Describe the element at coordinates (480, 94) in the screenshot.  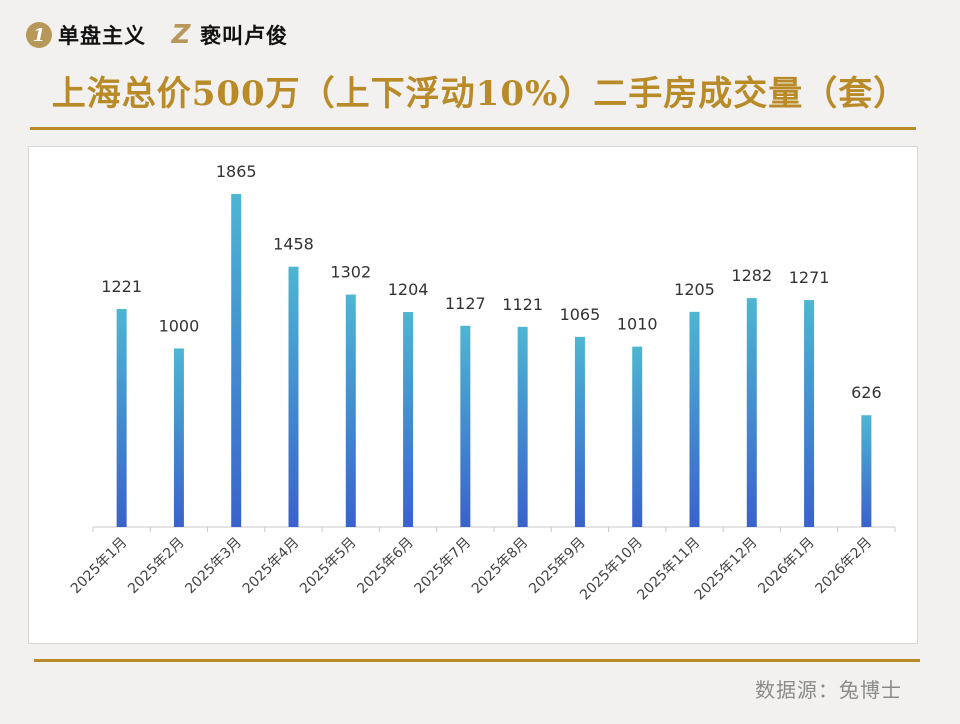
I see `chart-title: 上海总价500万（上下浮动10%）二手房成交量（套）` at that location.